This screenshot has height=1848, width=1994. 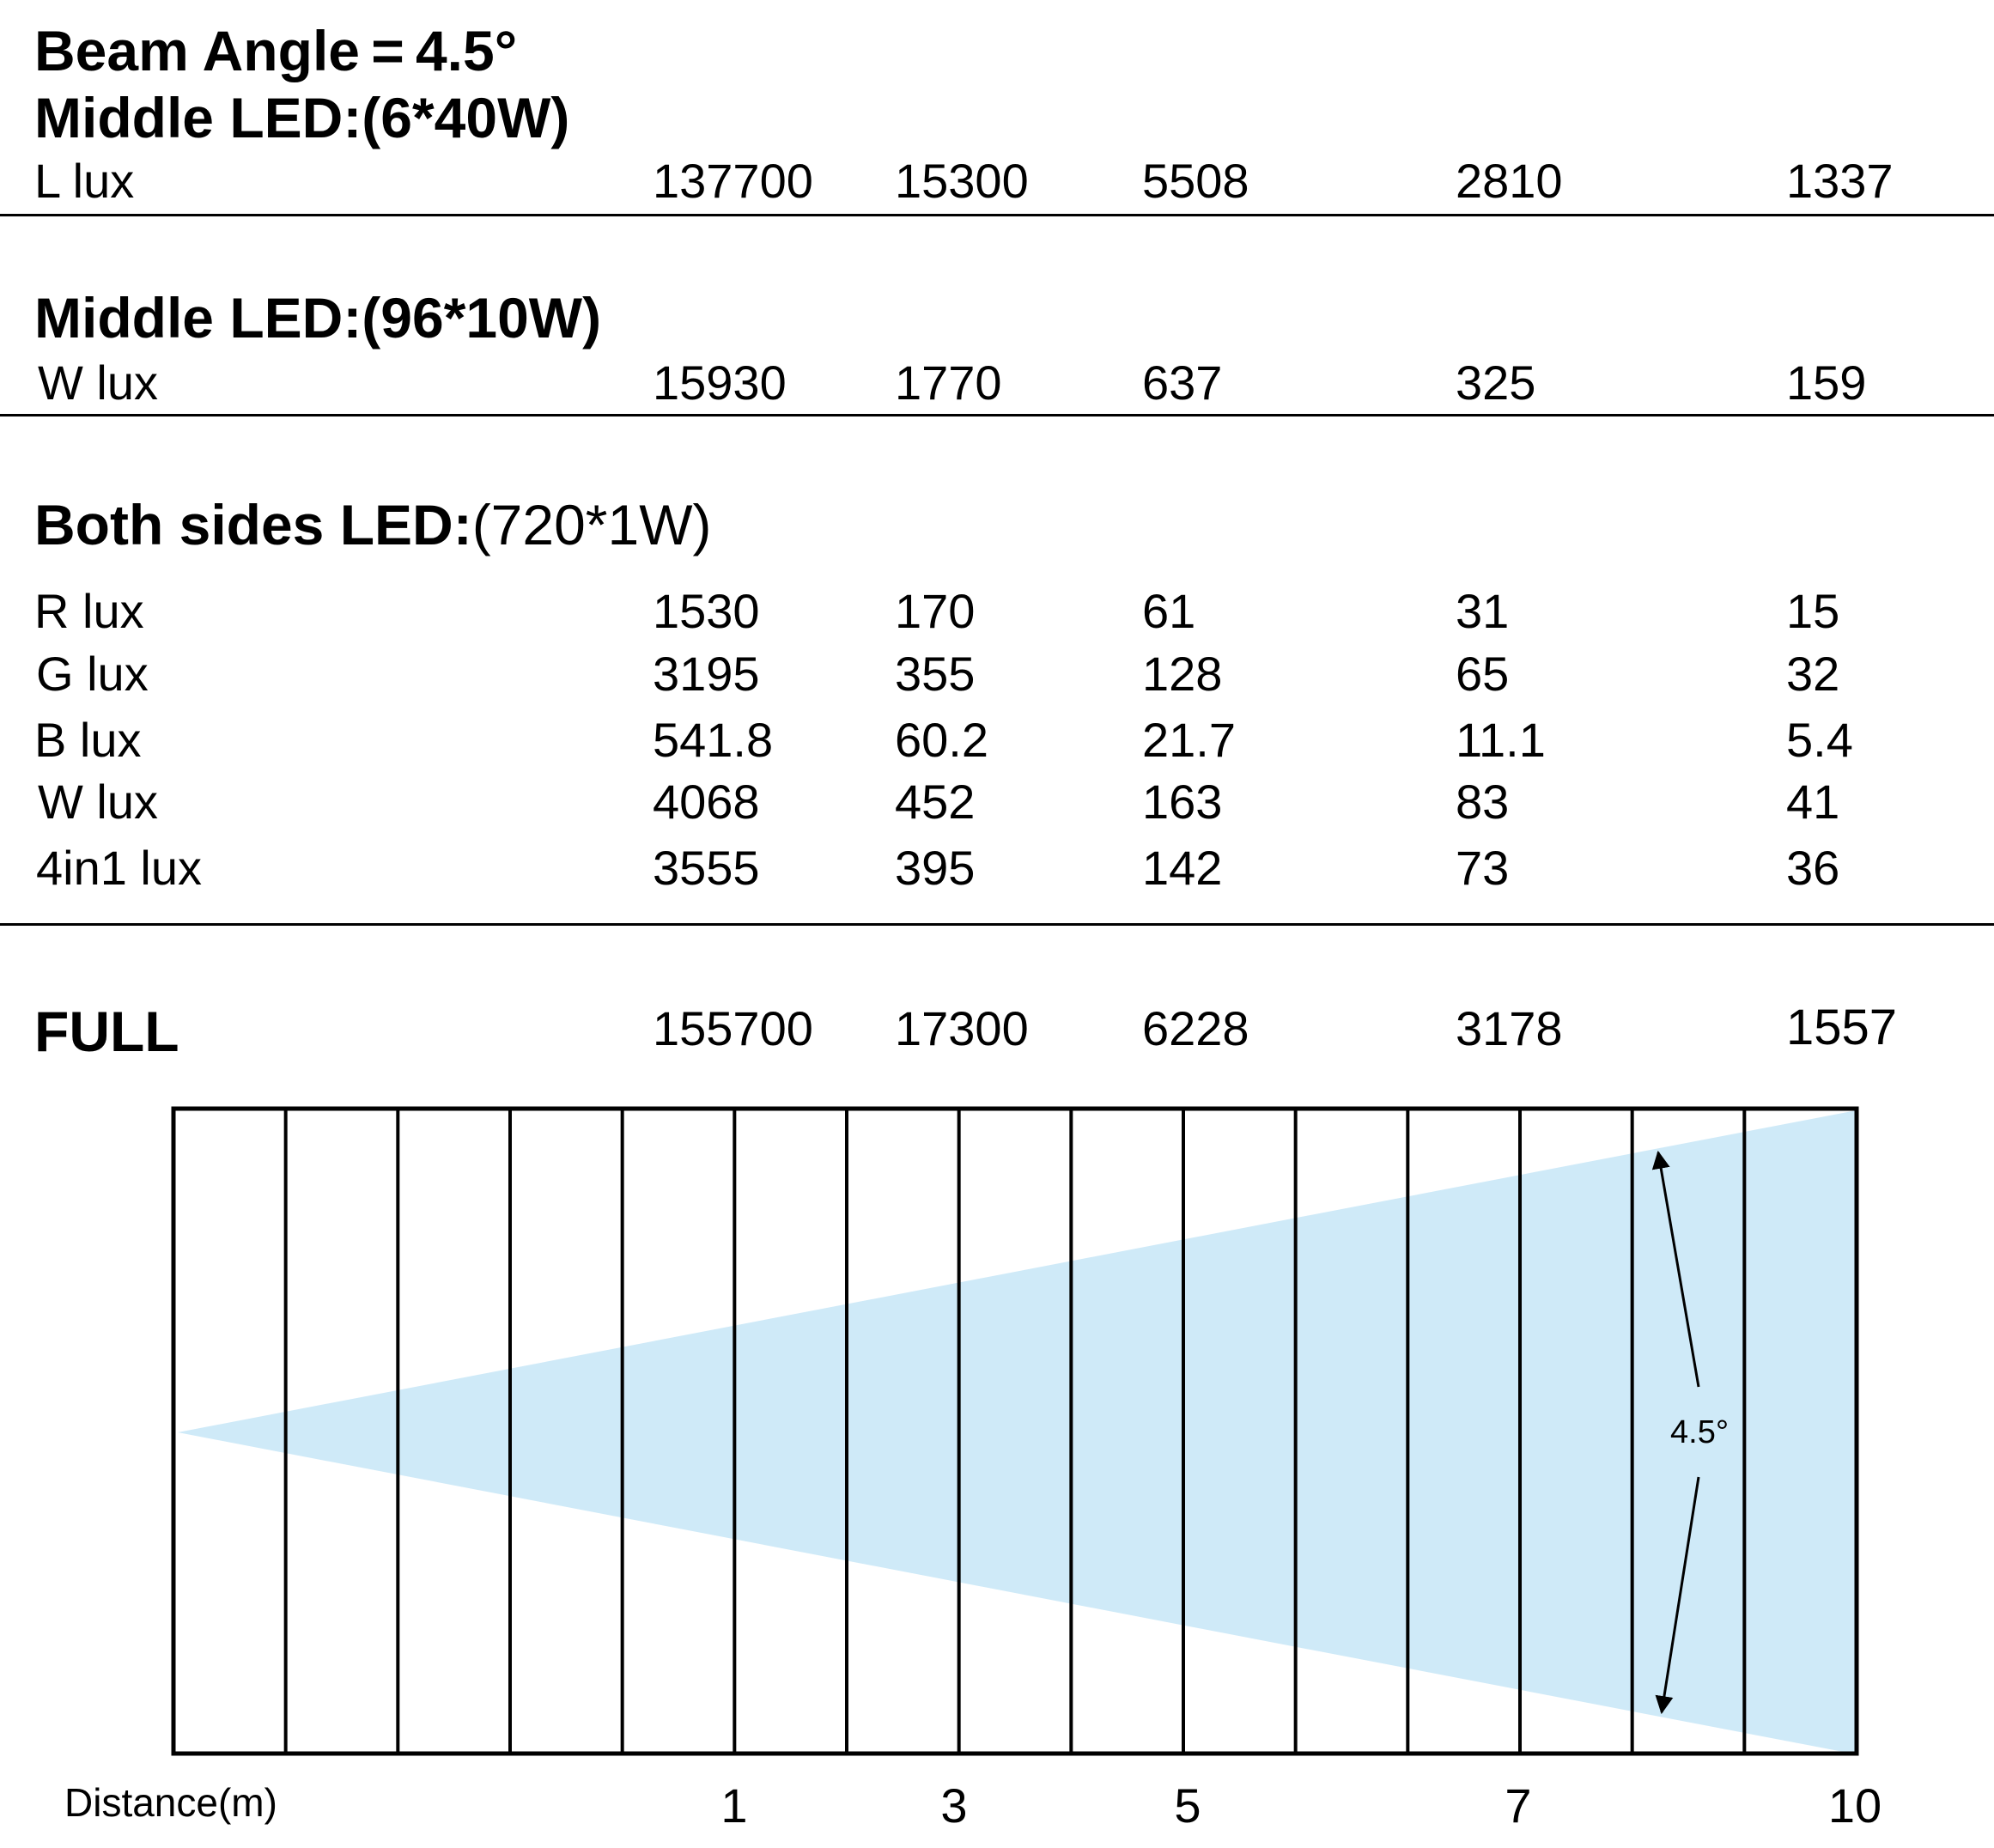 What do you see at coordinates (1483, 611) in the screenshot?
I see `r-lux-value: 31` at bounding box center [1483, 611].